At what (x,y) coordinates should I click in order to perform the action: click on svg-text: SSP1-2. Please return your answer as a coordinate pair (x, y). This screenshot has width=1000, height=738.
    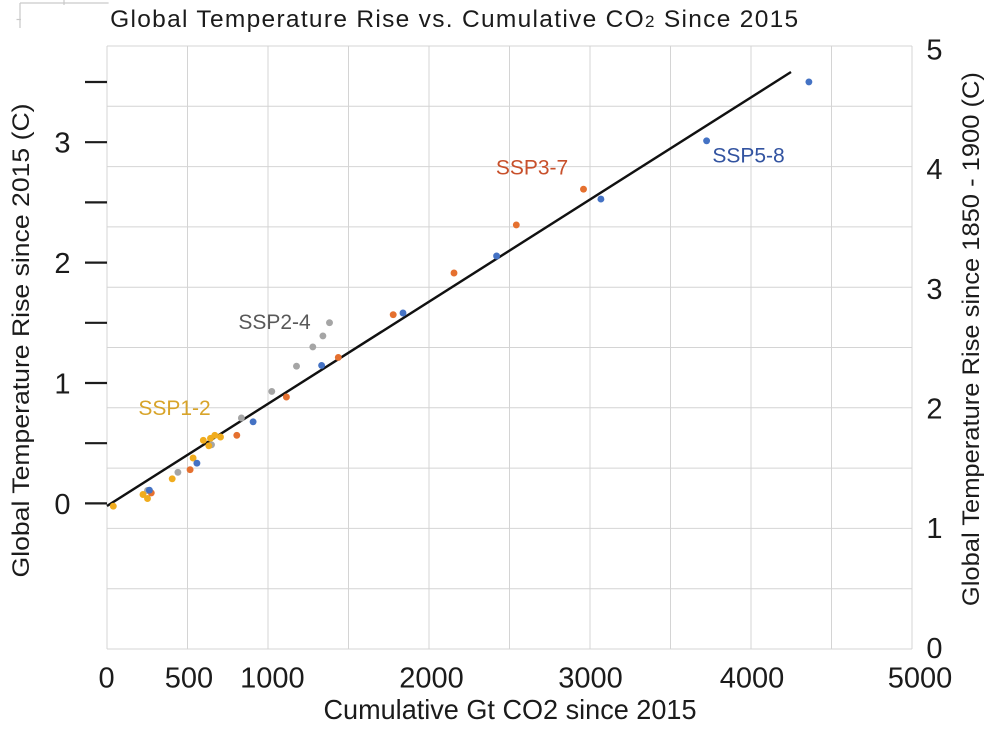
    Looking at the image, I should click on (174, 408).